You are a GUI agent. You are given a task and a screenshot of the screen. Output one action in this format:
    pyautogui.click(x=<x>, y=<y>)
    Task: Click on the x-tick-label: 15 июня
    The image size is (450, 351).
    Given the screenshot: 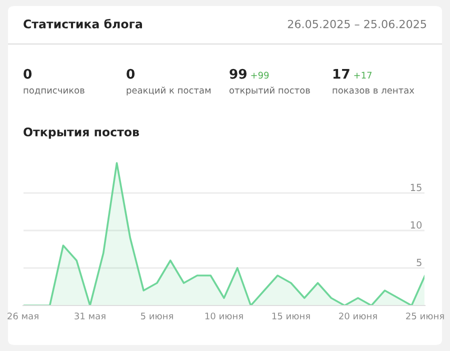 What is the action you would take?
    pyautogui.click(x=291, y=316)
    